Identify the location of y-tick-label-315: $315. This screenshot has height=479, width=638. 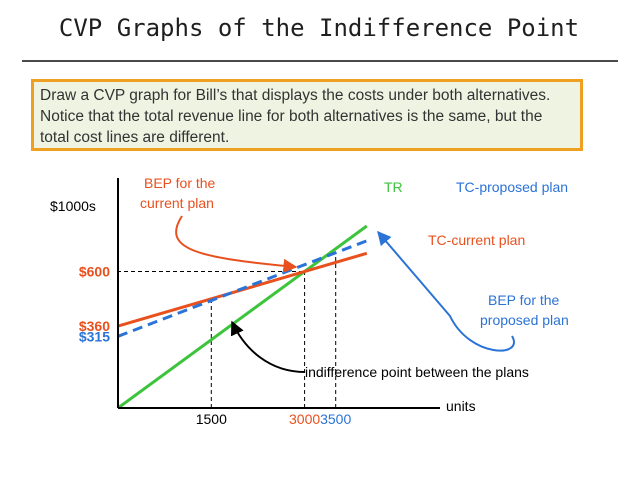
(94, 336).